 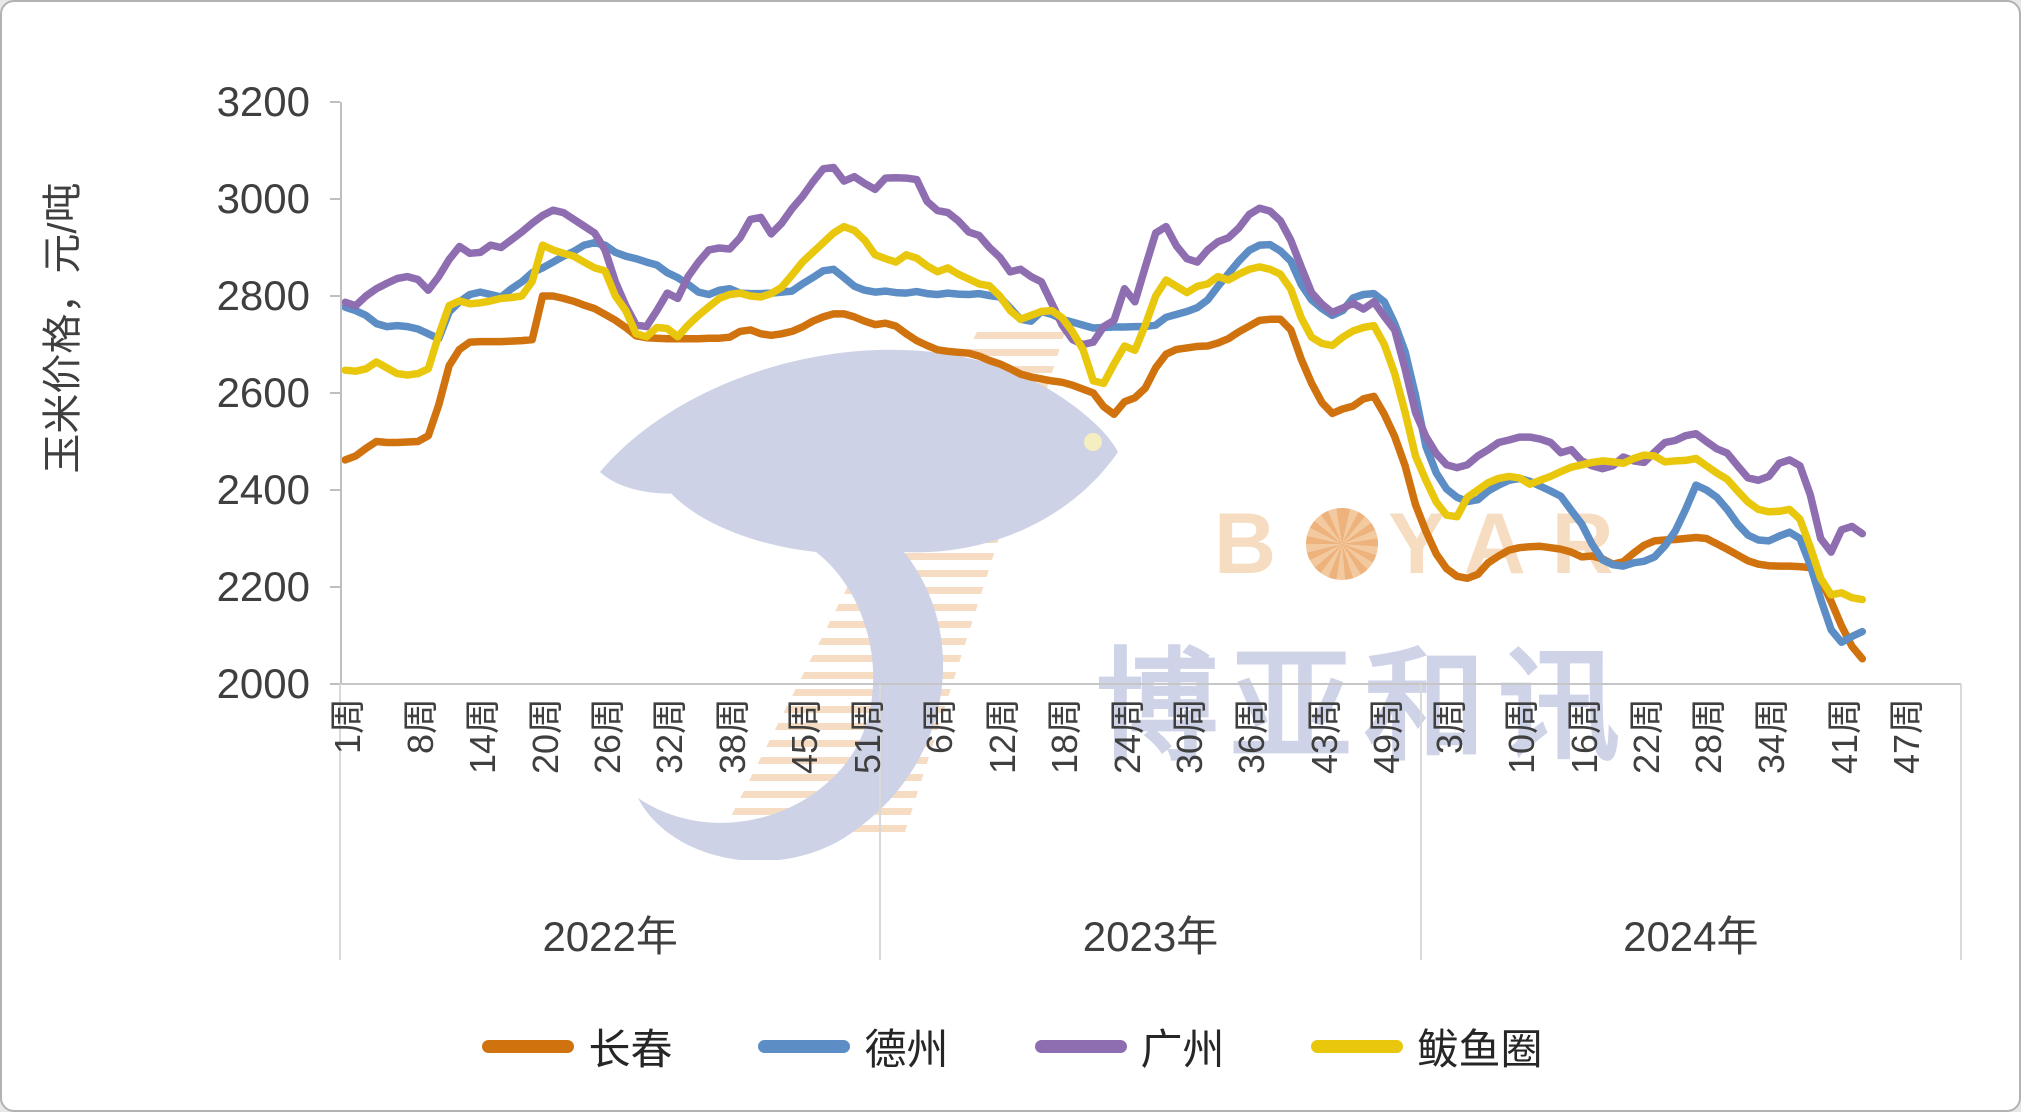 I want to click on legend: 长春 德州 广州 鲅鱼圈, so click(x=1010, y=1046).